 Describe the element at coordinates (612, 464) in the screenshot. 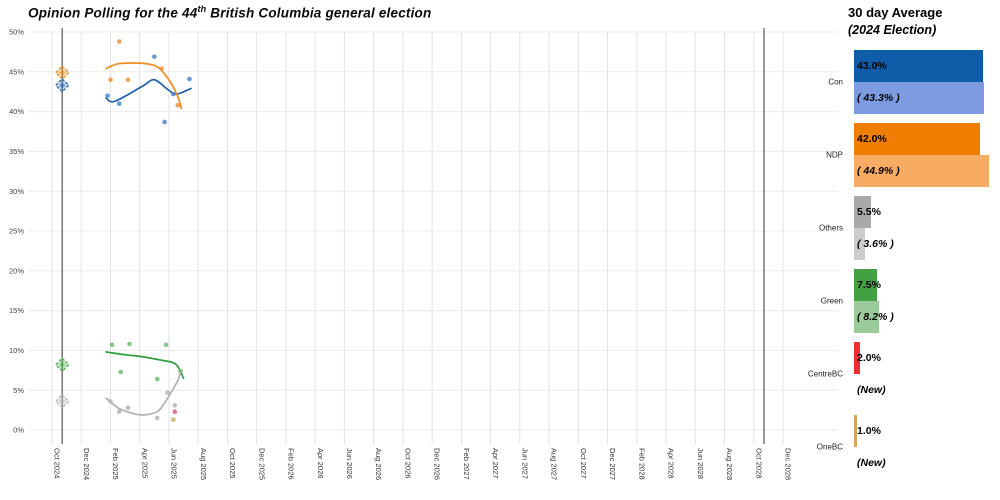

I see `x-tick-label: Dec 2027` at that location.